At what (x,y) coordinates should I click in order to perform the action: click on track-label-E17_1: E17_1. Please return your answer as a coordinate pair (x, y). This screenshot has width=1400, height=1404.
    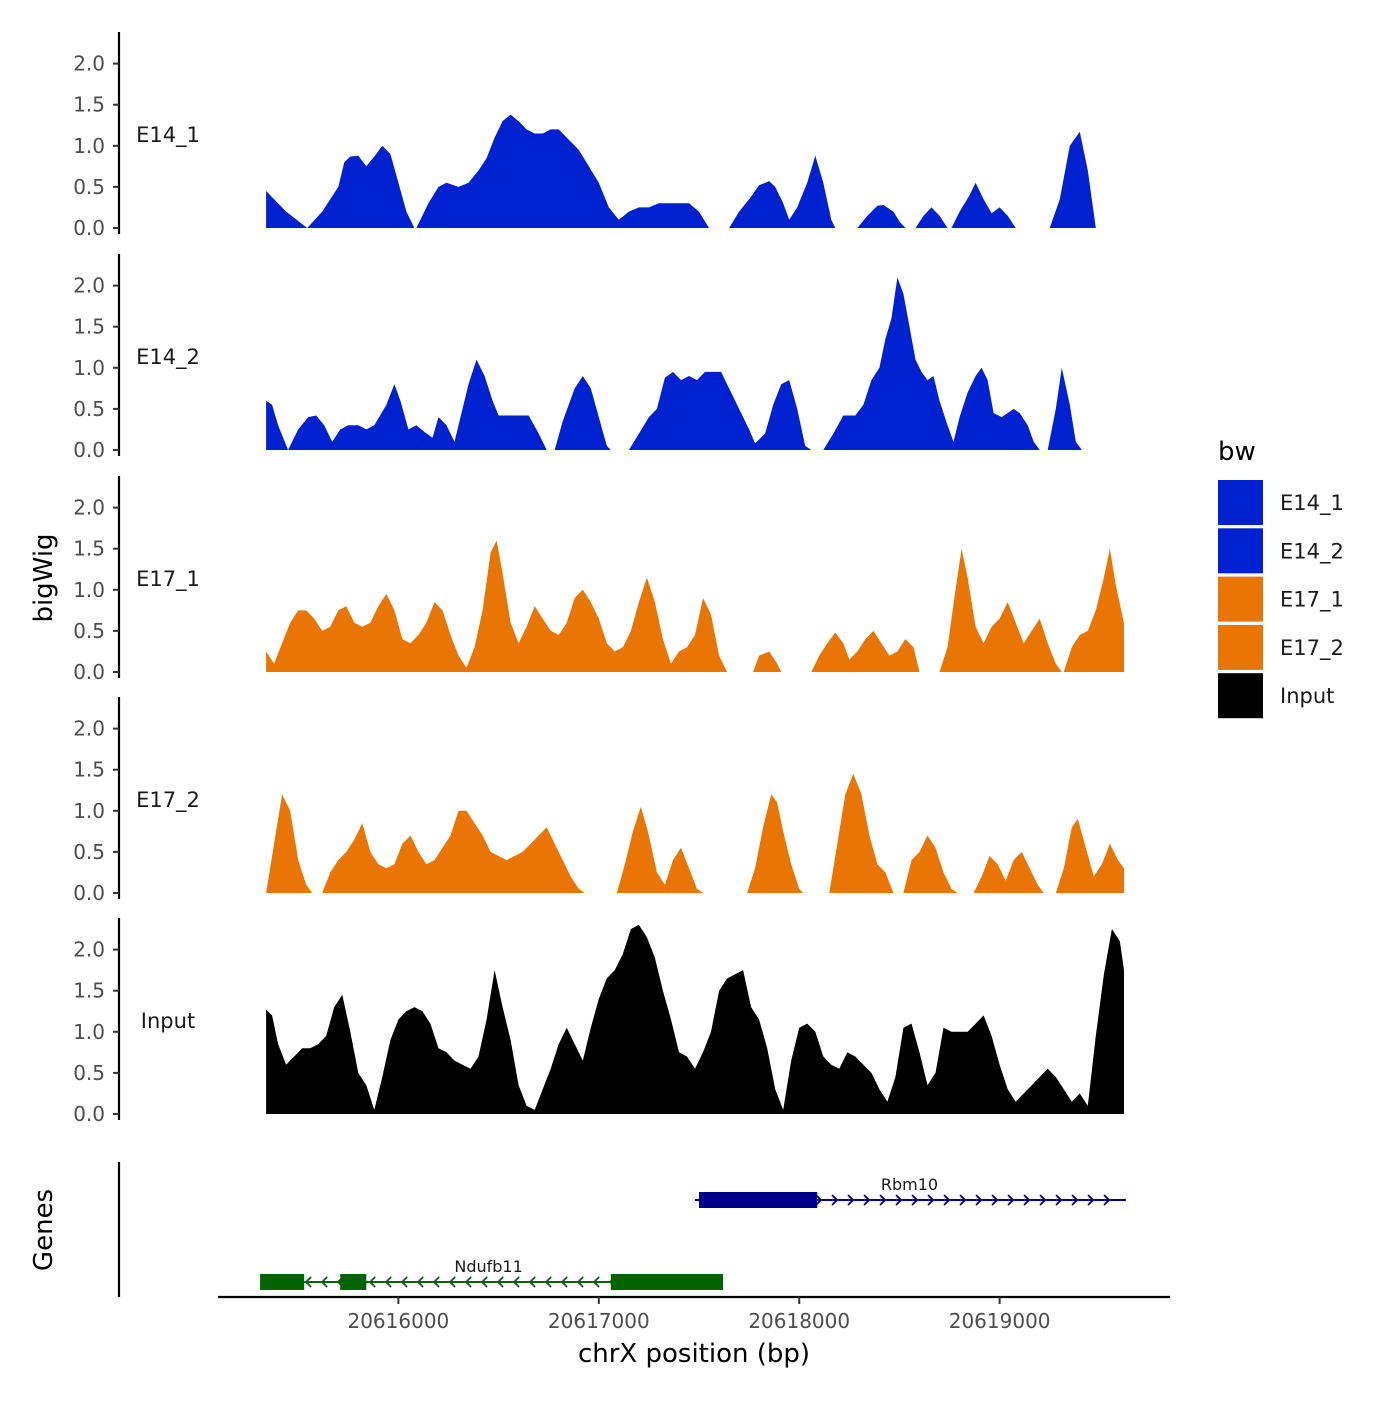
    Looking at the image, I should click on (168, 579).